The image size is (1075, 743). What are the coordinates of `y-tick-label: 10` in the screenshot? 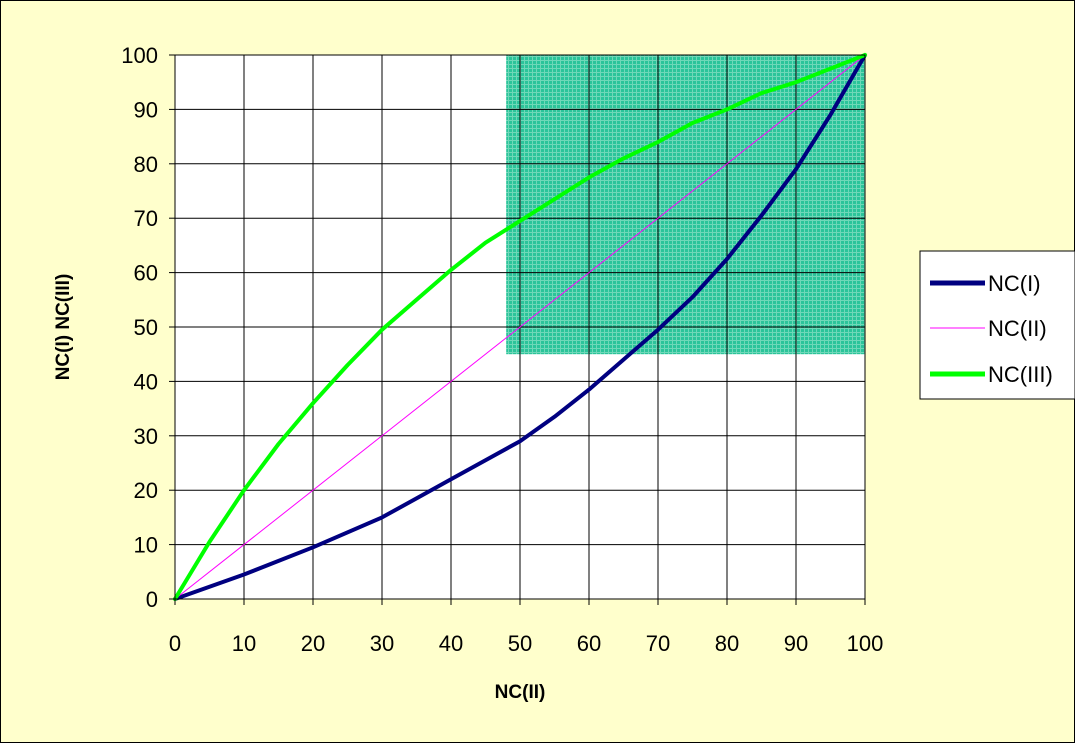 It's located at (146, 545).